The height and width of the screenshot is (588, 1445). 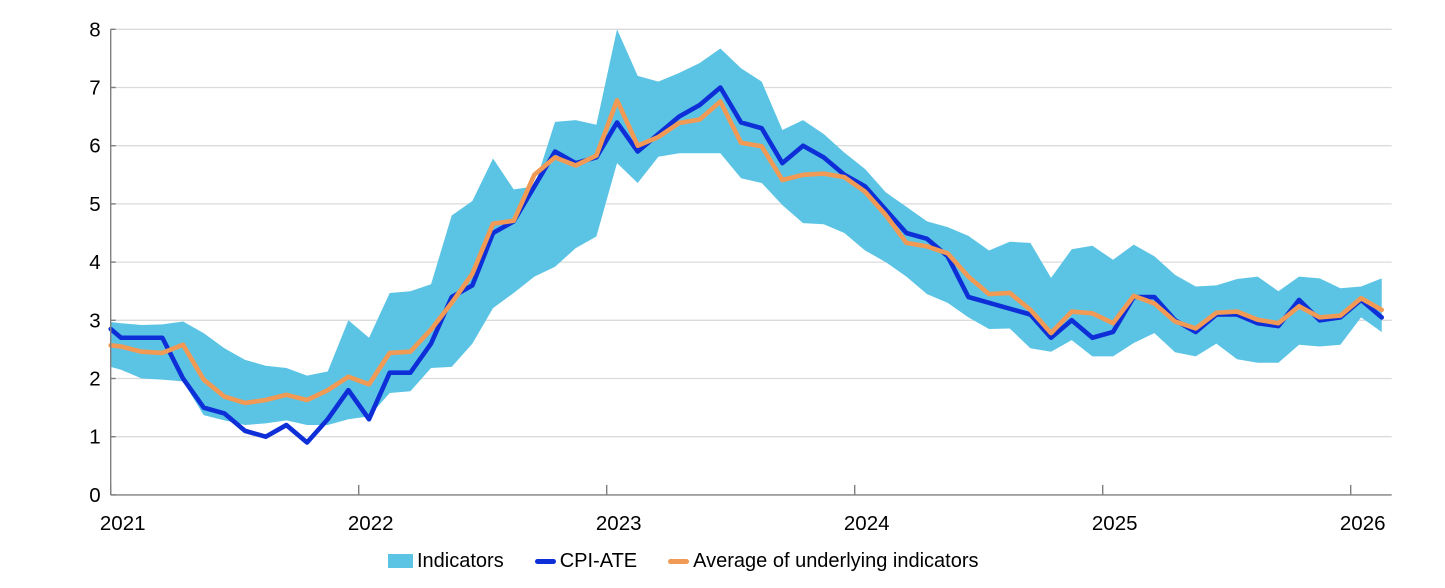 I want to click on legend-label-indicators: Indicators, so click(x=460, y=561).